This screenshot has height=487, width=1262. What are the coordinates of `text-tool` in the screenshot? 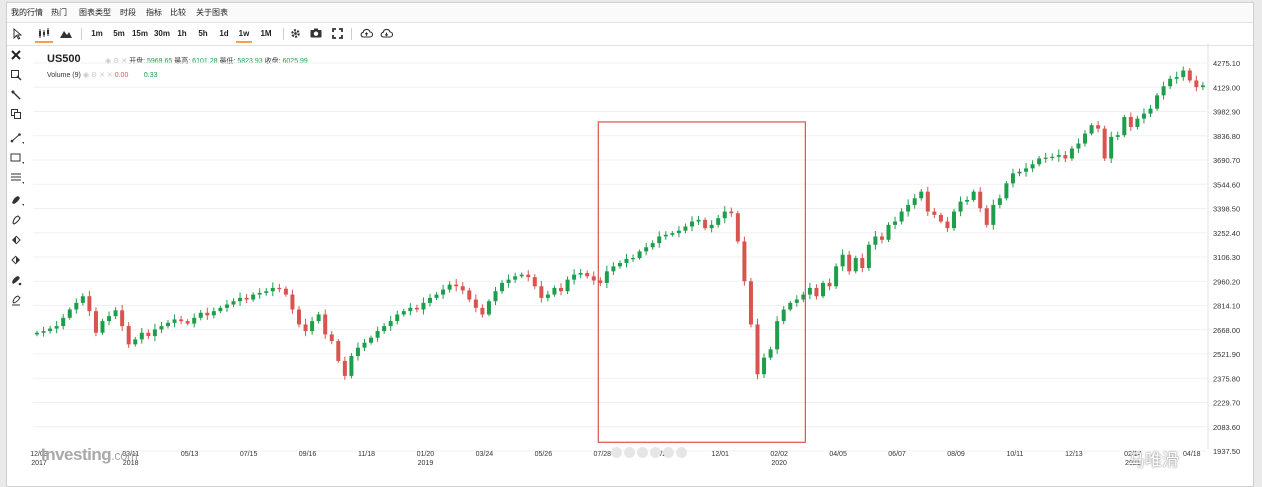 It's located at (17, 221).